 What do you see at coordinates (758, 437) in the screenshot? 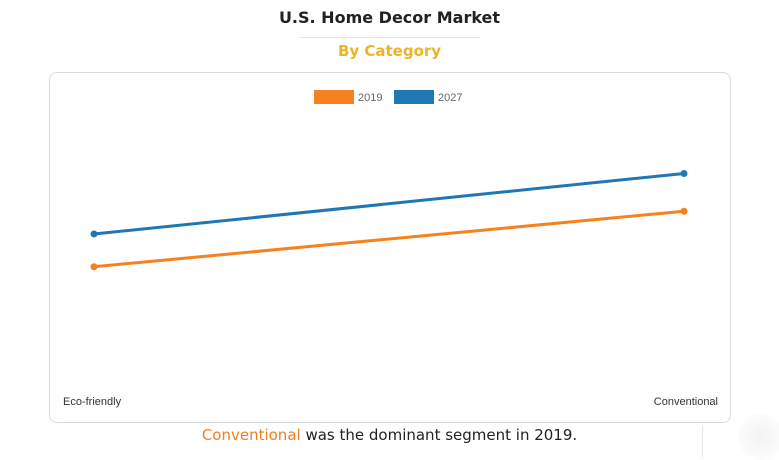
I see `decorative-glow` at bounding box center [758, 437].